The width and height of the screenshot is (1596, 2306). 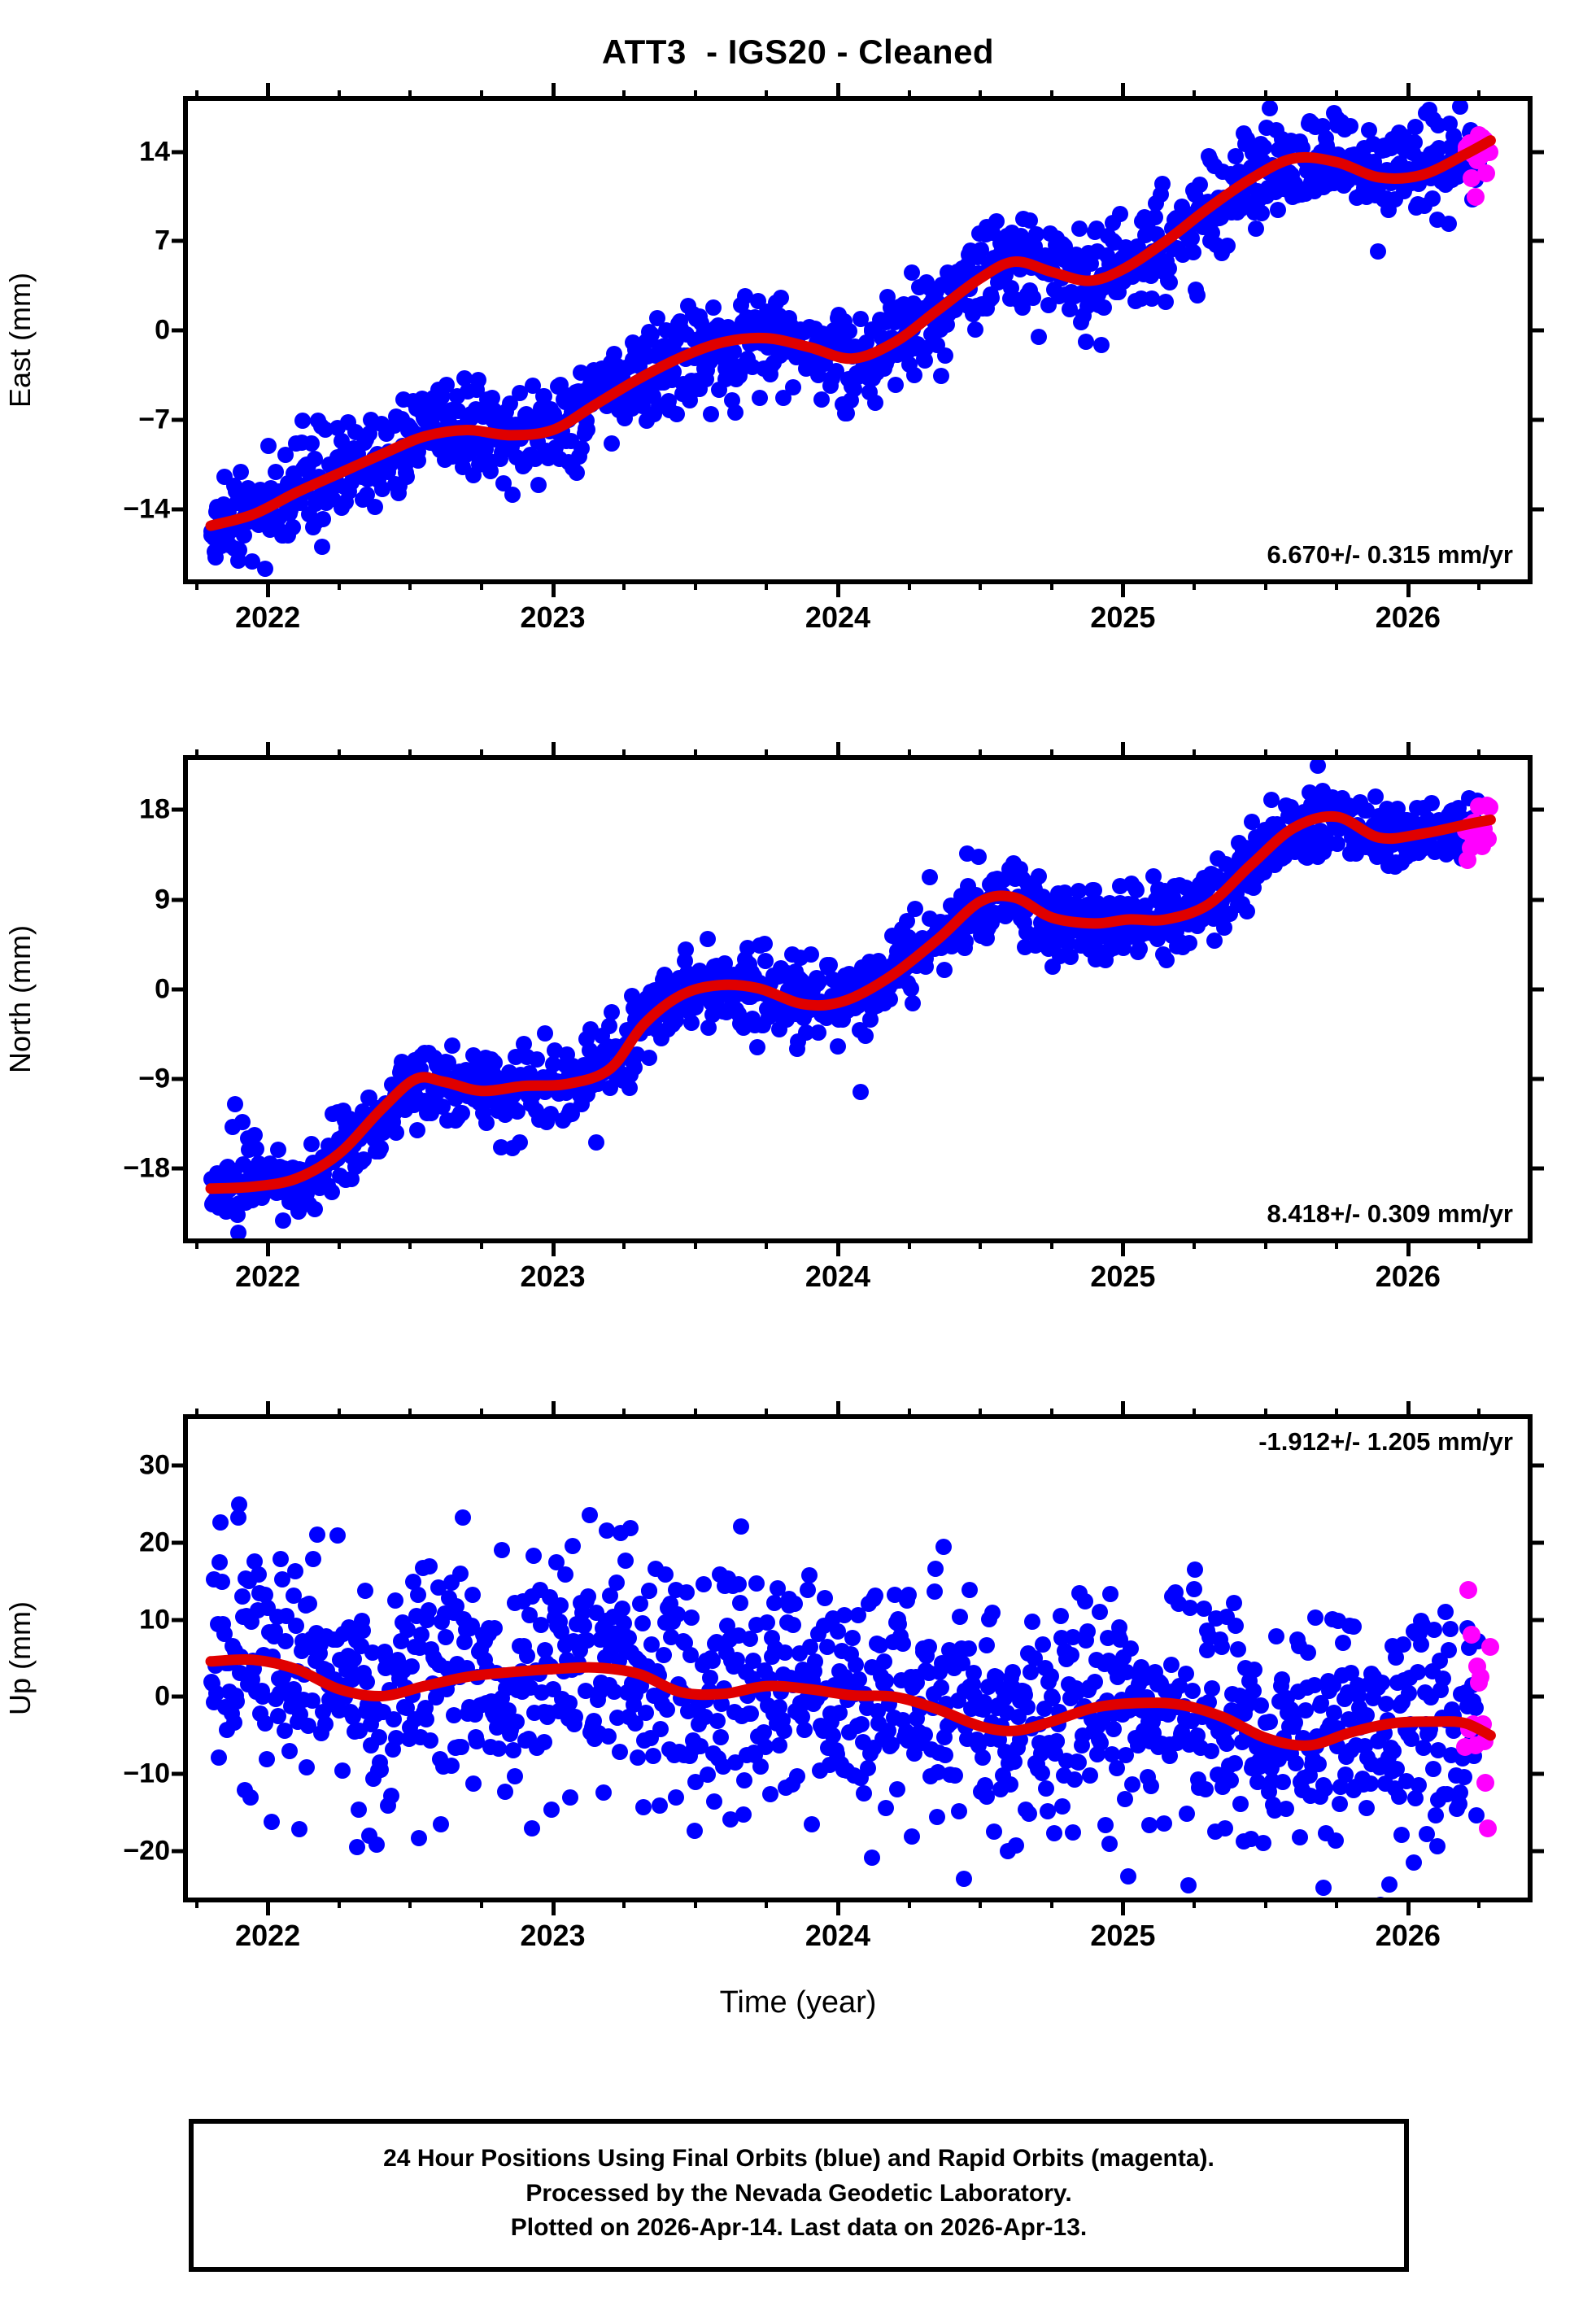 I want to click on east-xtick-label: 2024, so click(x=838, y=617).